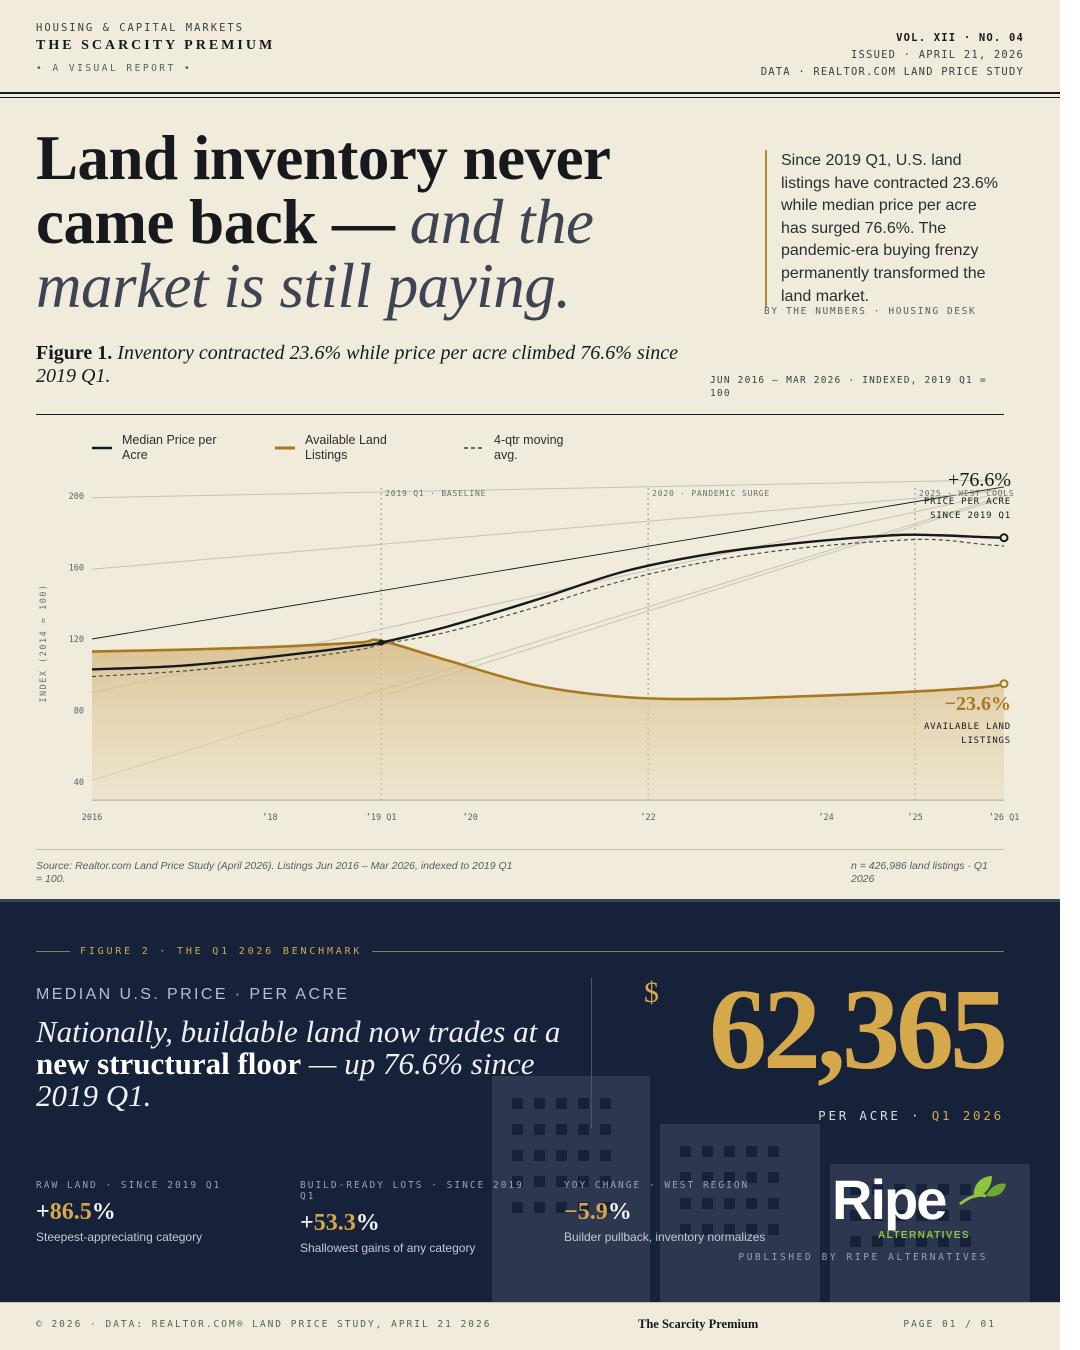 The height and width of the screenshot is (1350, 1080). I want to click on trend-line, so click(548, 563).